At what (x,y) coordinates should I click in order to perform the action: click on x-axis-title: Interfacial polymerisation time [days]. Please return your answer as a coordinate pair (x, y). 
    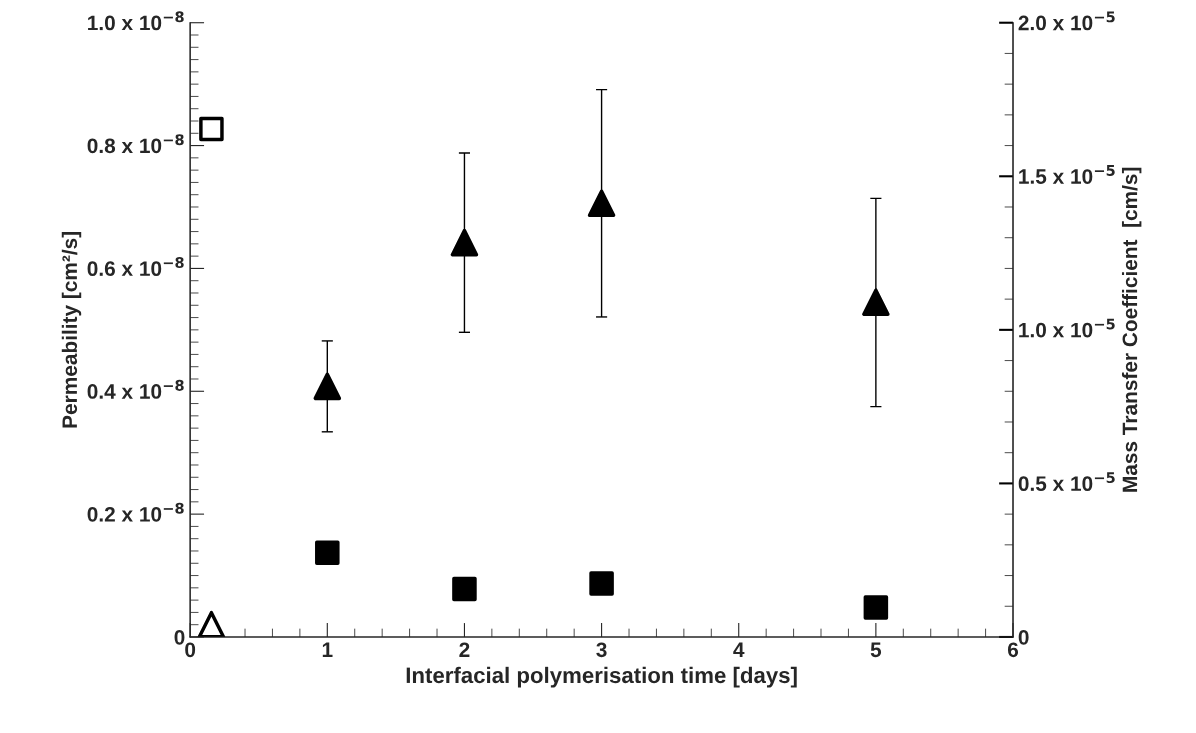
    Looking at the image, I should click on (601, 677).